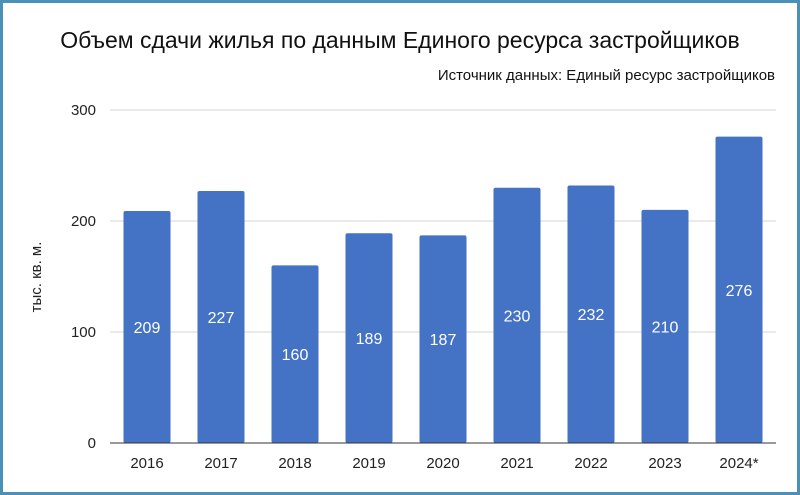 The height and width of the screenshot is (495, 800). Describe the element at coordinates (368, 463) in the screenshot. I see `x-tick-label-2019: 2019` at that location.